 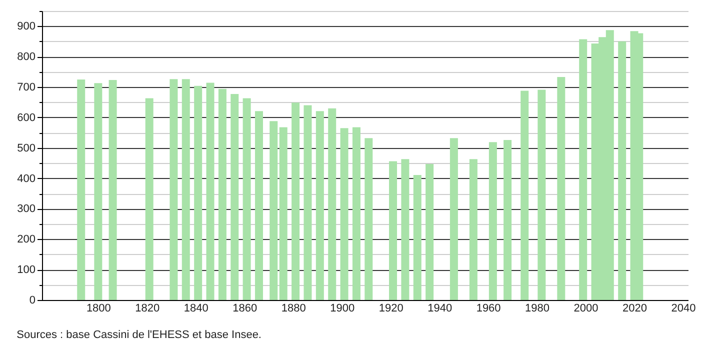 What do you see at coordinates (245, 308) in the screenshot?
I see `x-tick-label: 1860` at bounding box center [245, 308].